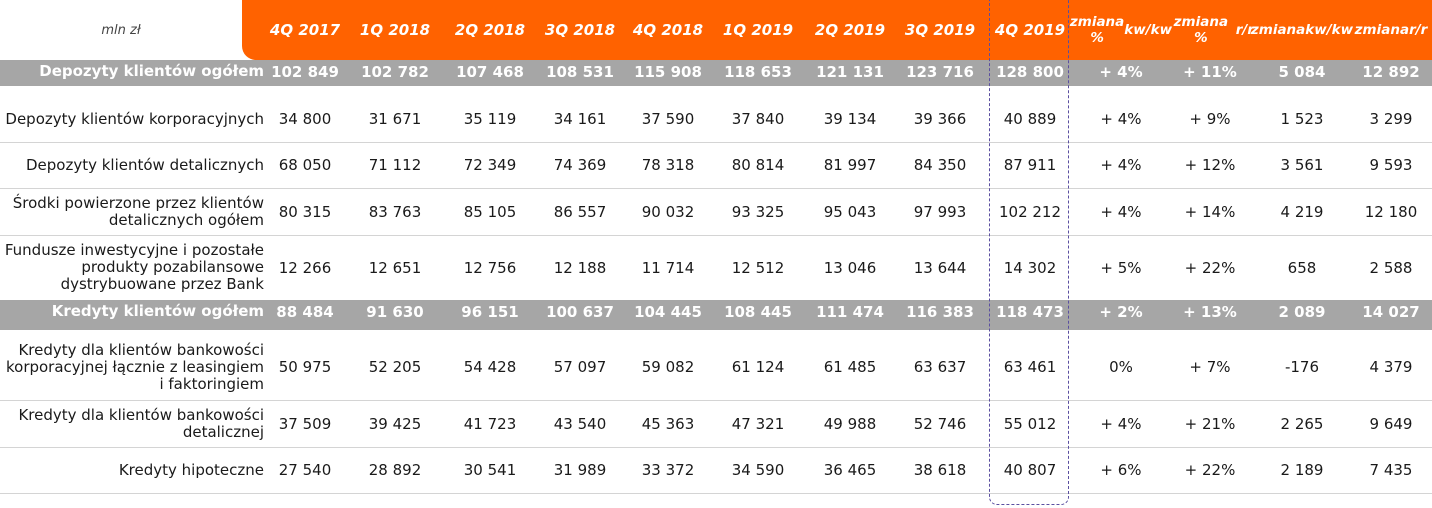 The width and height of the screenshot is (1432, 508). Describe the element at coordinates (490, 211) in the screenshot. I see `value-cell: 85 105` at that location.